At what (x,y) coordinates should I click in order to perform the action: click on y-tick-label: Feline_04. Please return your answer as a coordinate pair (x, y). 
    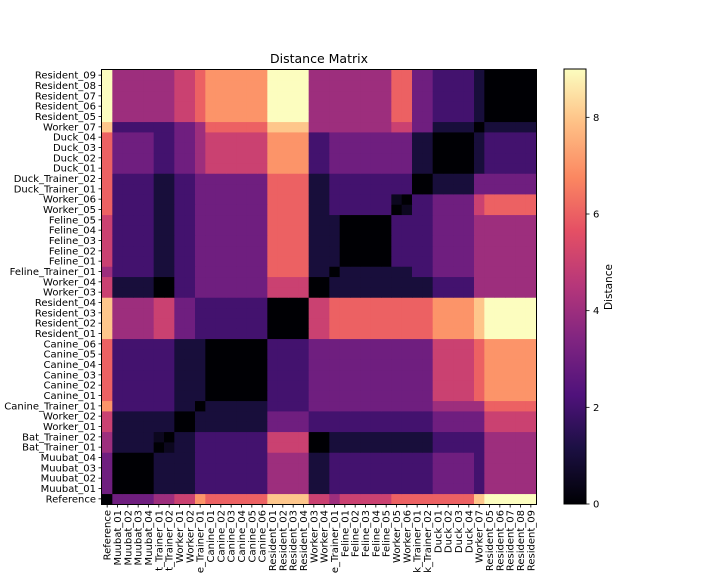
    Looking at the image, I should click on (72, 231).